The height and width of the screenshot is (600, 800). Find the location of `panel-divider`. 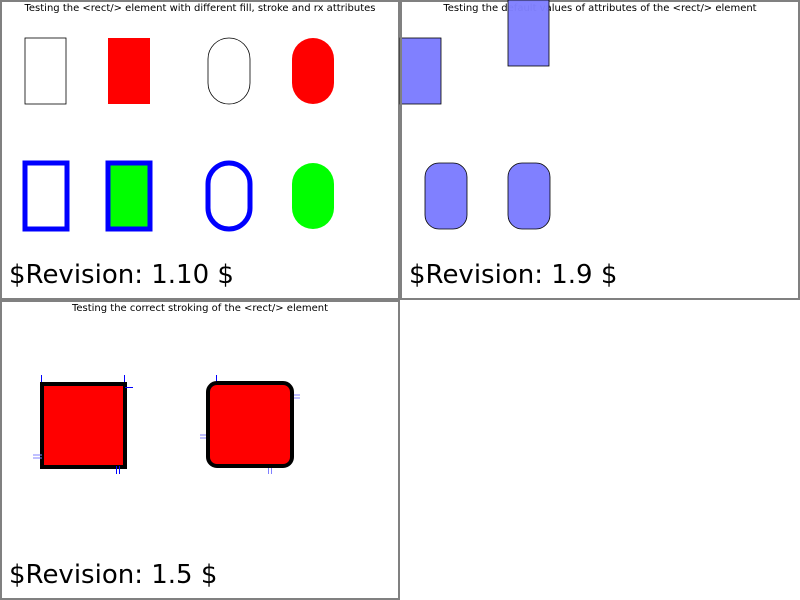

panel-divider is located at coordinates (401, 150).